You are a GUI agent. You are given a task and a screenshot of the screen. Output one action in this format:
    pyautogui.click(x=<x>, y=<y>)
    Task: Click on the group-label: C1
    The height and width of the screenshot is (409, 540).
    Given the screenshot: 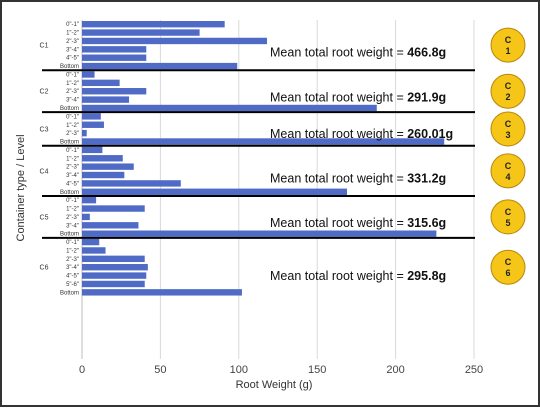 What is the action you would take?
    pyautogui.click(x=44, y=46)
    